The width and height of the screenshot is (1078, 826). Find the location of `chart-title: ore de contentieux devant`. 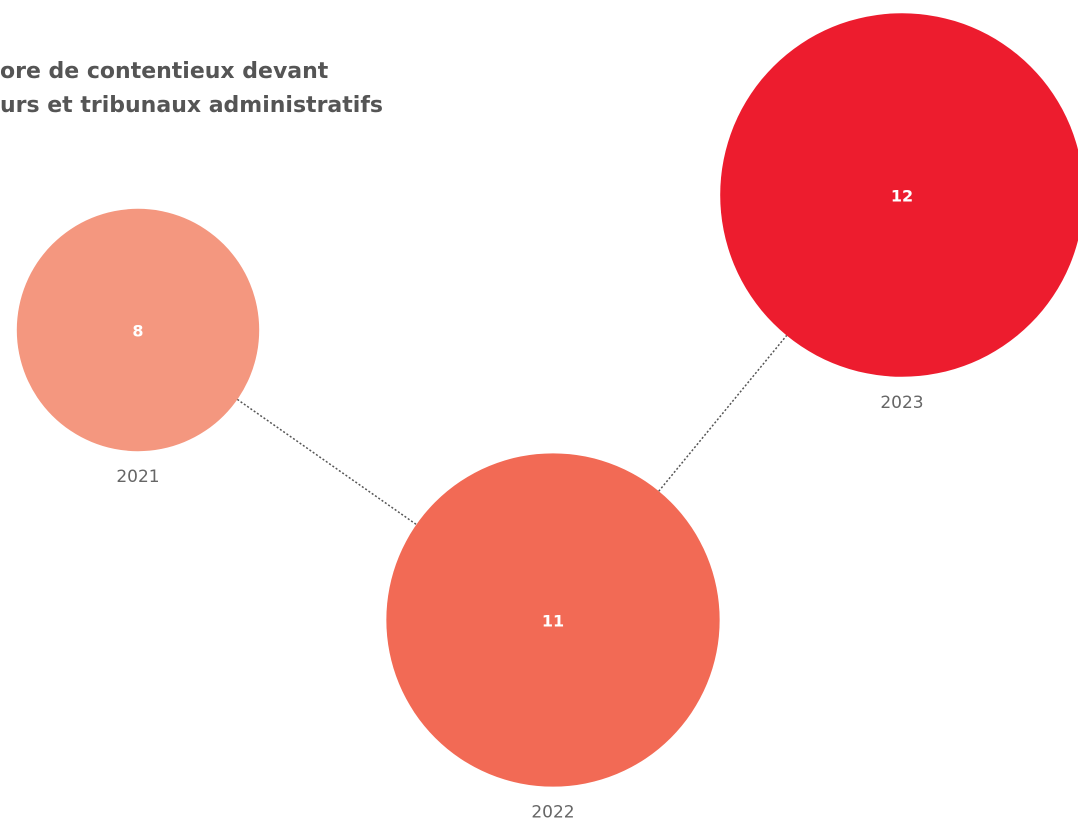

chart-title: ore de contentieux devant is located at coordinates (164, 71).